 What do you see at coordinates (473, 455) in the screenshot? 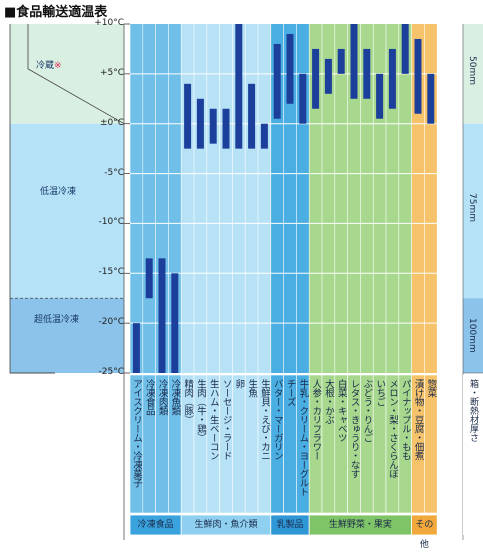
I see `thickness-header-bg` at bounding box center [473, 455].